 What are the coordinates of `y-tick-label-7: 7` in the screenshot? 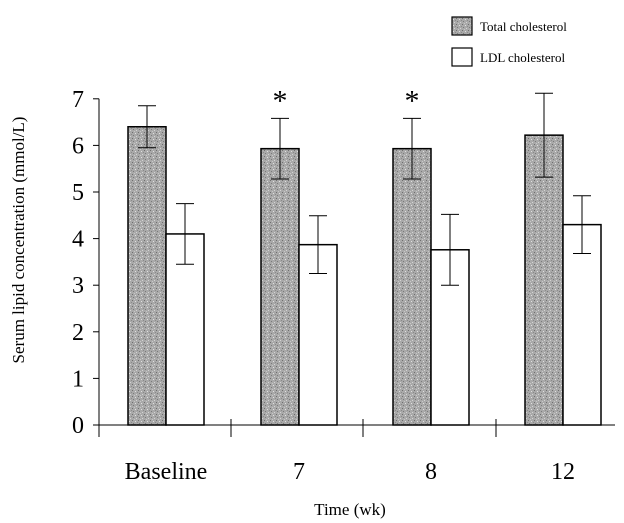 It's located at (78, 100).